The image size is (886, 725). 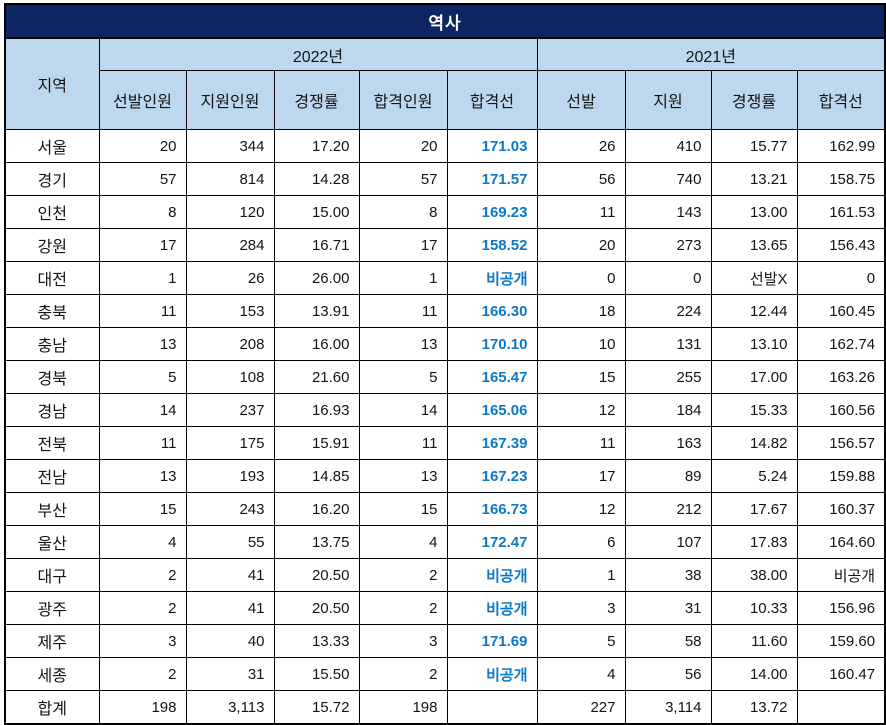 What do you see at coordinates (841, 146) in the screenshot?
I see `value-cell: 162.99` at bounding box center [841, 146].